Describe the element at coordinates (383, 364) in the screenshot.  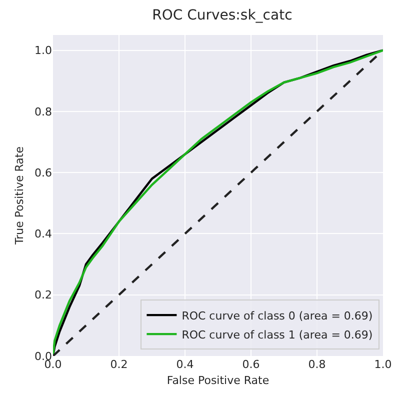
I see `x-tick-label: 1.0` at that location.